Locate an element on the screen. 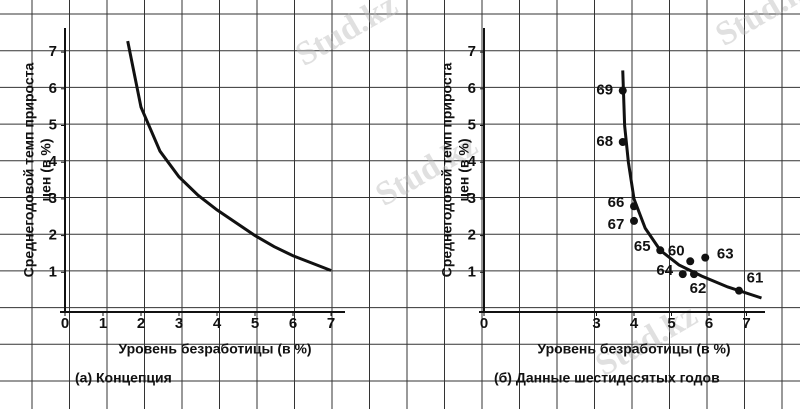  point-label: 69 is located at coordinates (604, 90).